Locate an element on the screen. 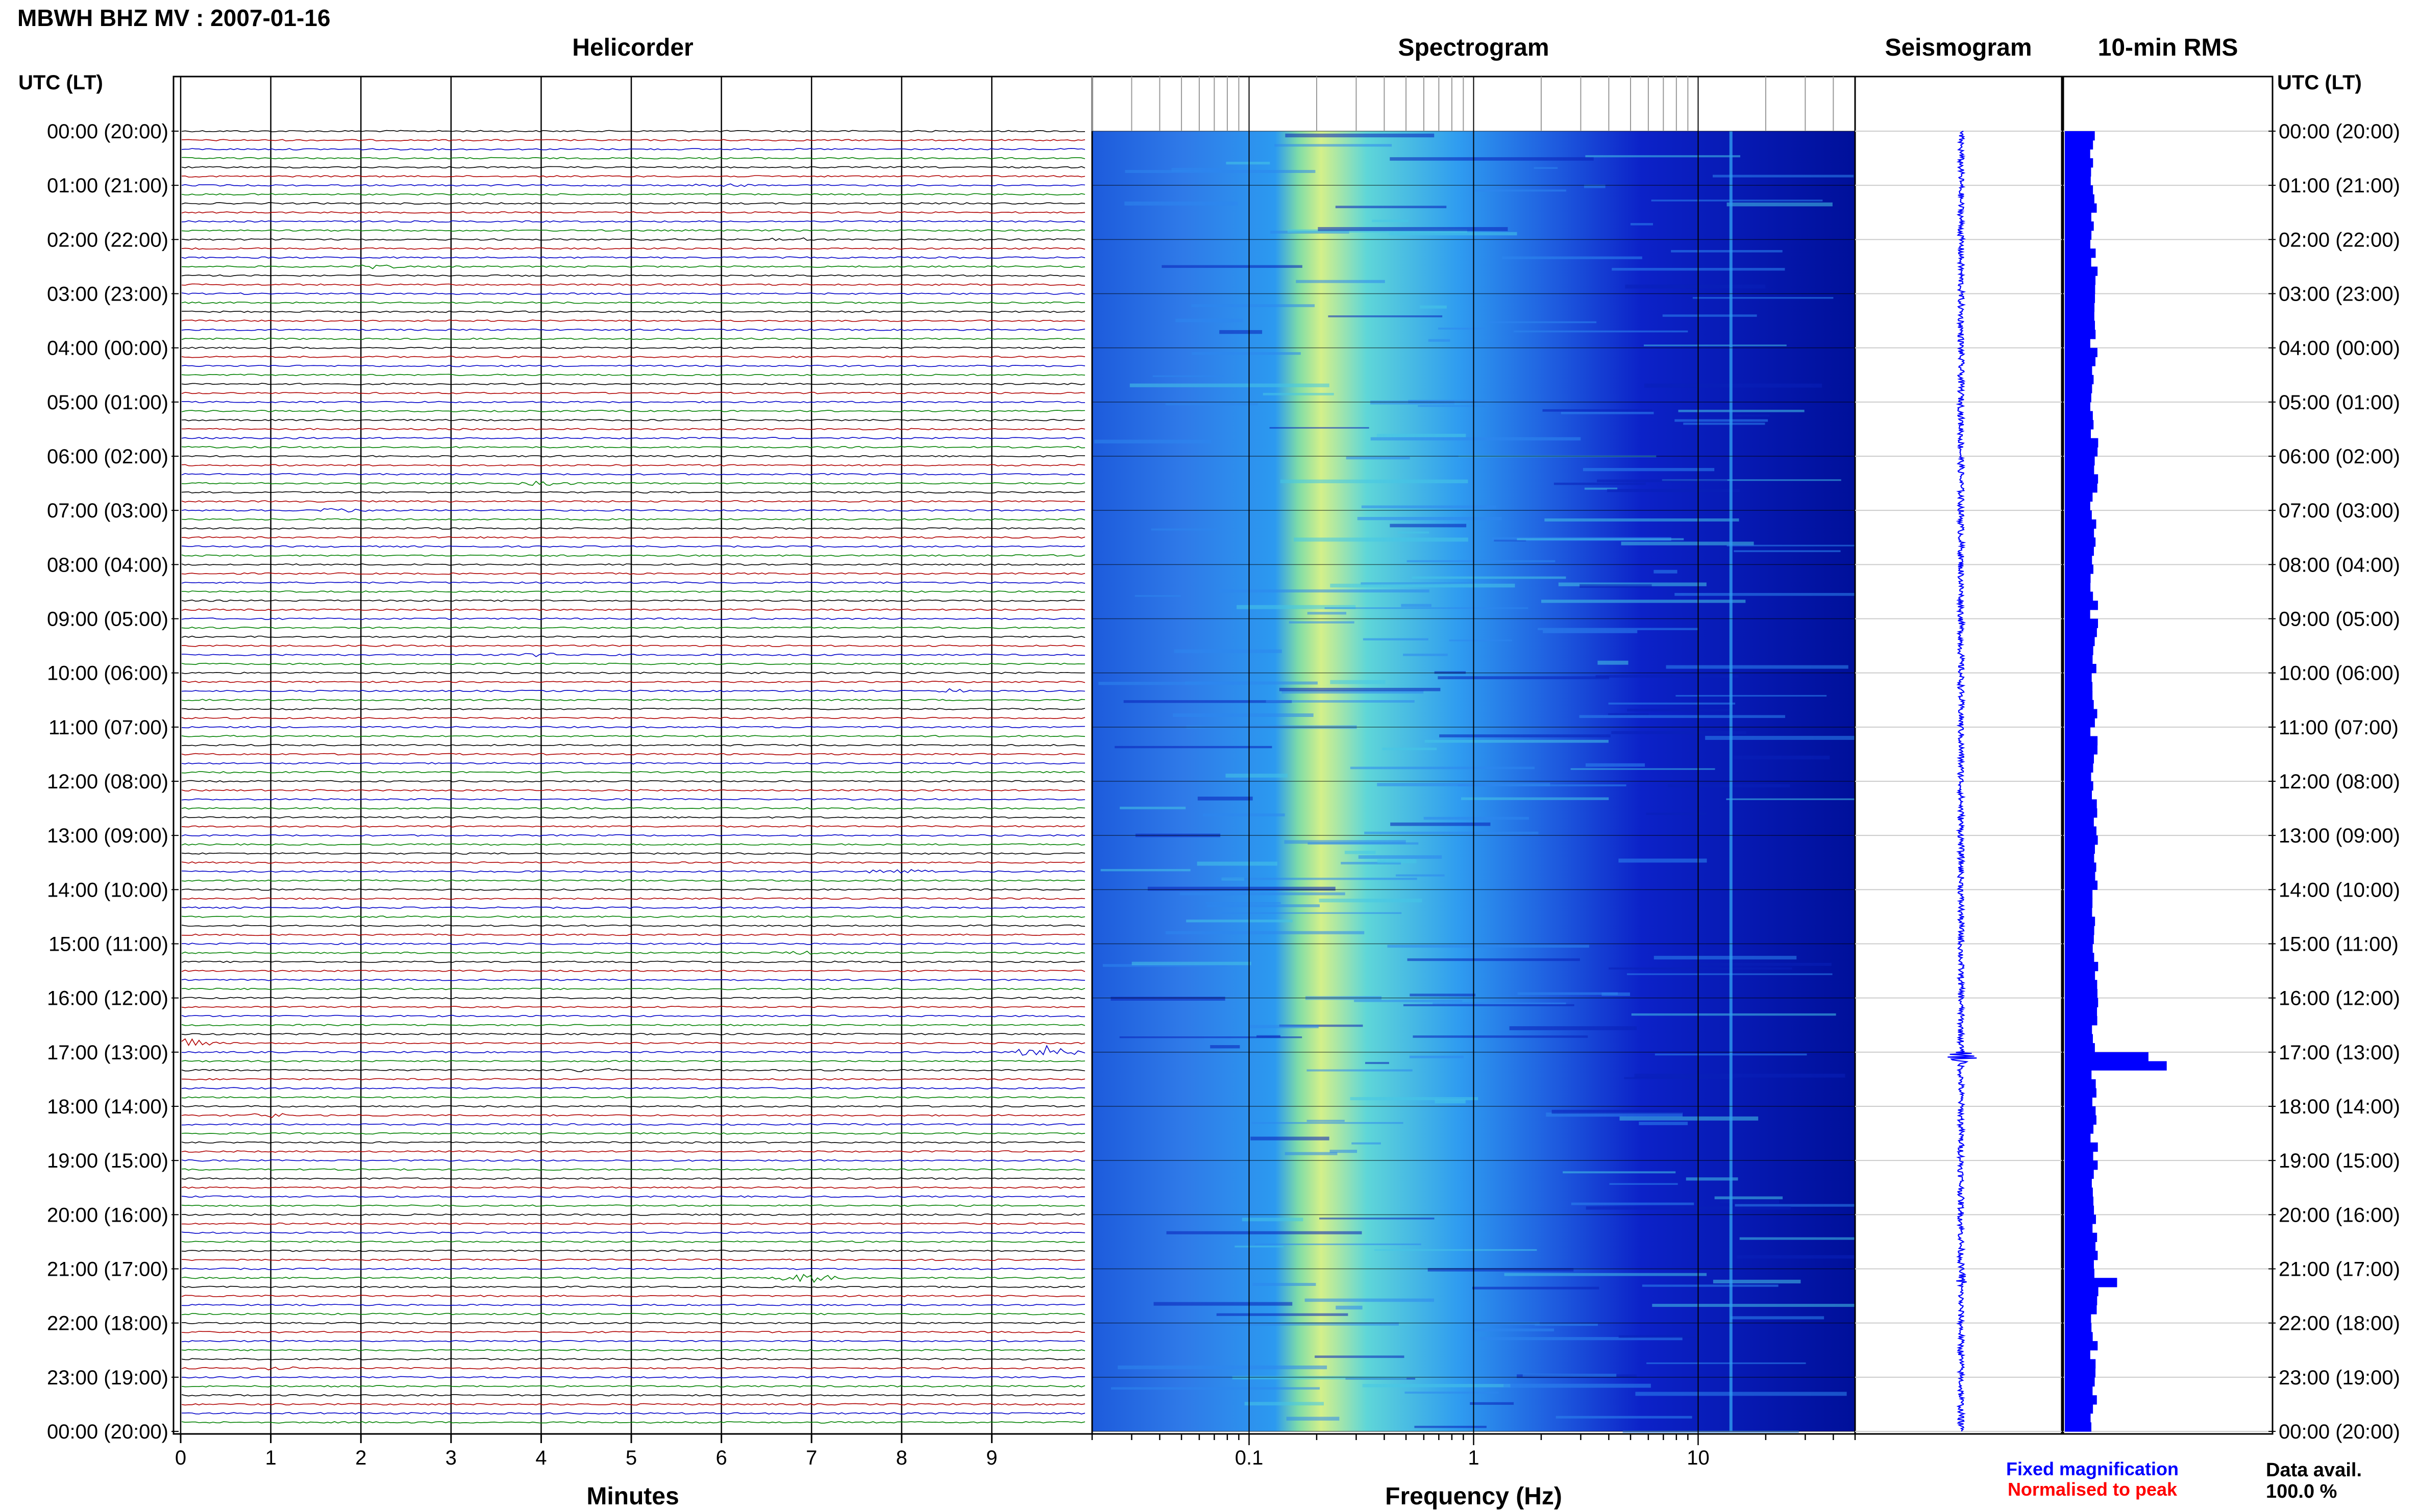 The height and width of the screenshot is (1512, 2419). time-label-right: 09:00 (05:00) is located at coordinates (2339, 619).